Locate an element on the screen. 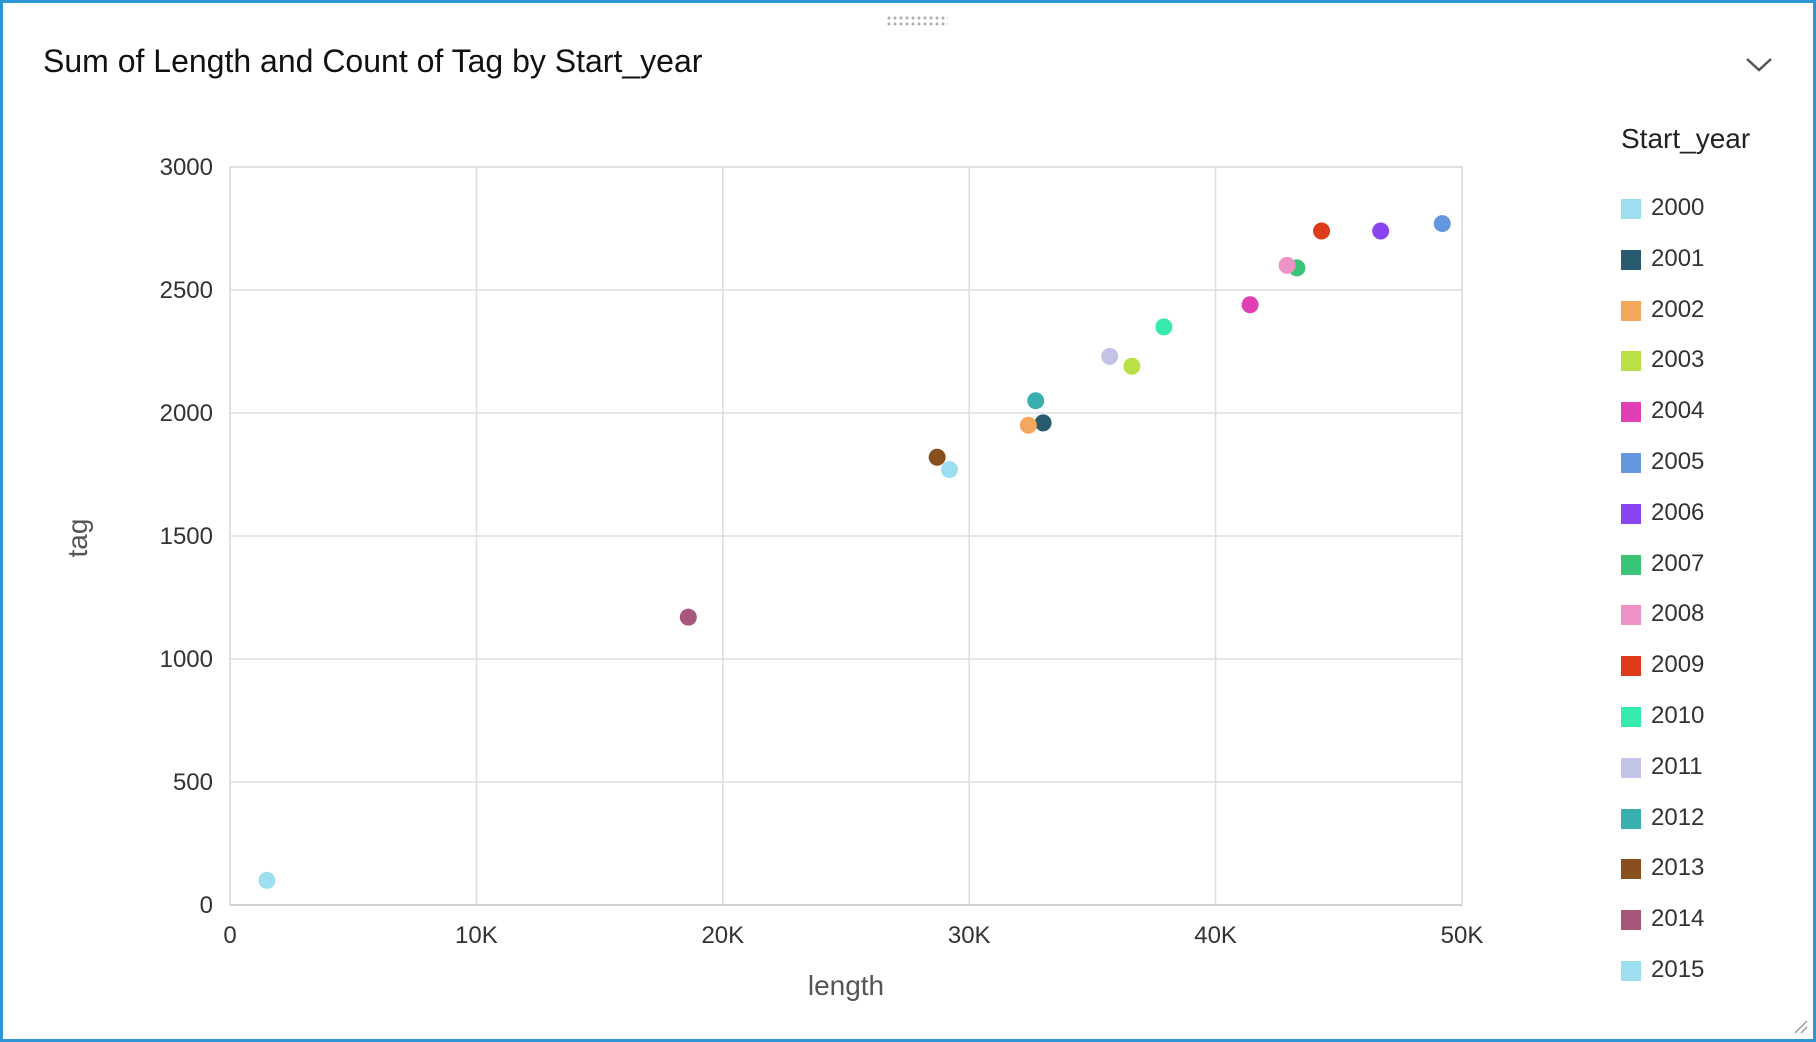 The height and width of the screenshot is (1042, 1816). x-tick-label: 40K is located at coordinates (1215, 935).